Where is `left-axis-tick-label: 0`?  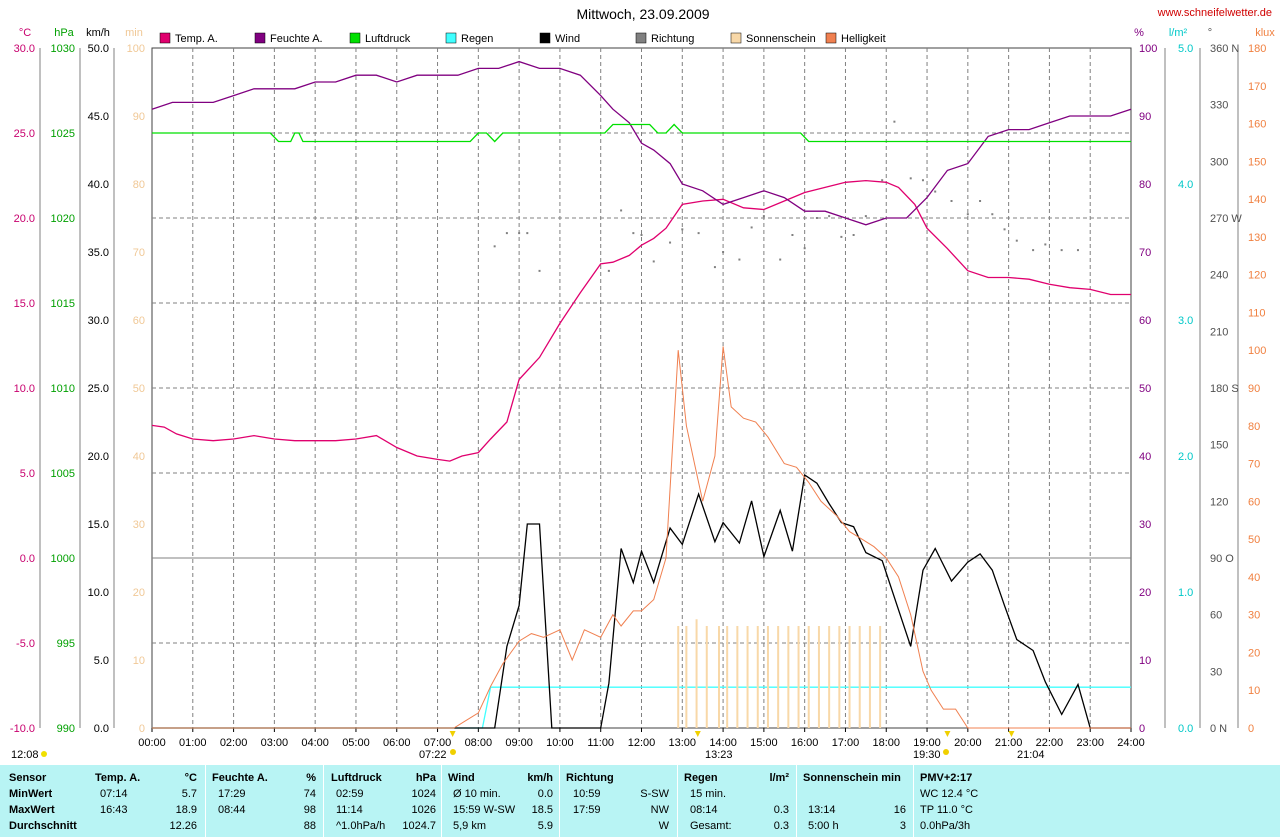 left-axis-tick-label: 0 is located at coordinates (142, 729).